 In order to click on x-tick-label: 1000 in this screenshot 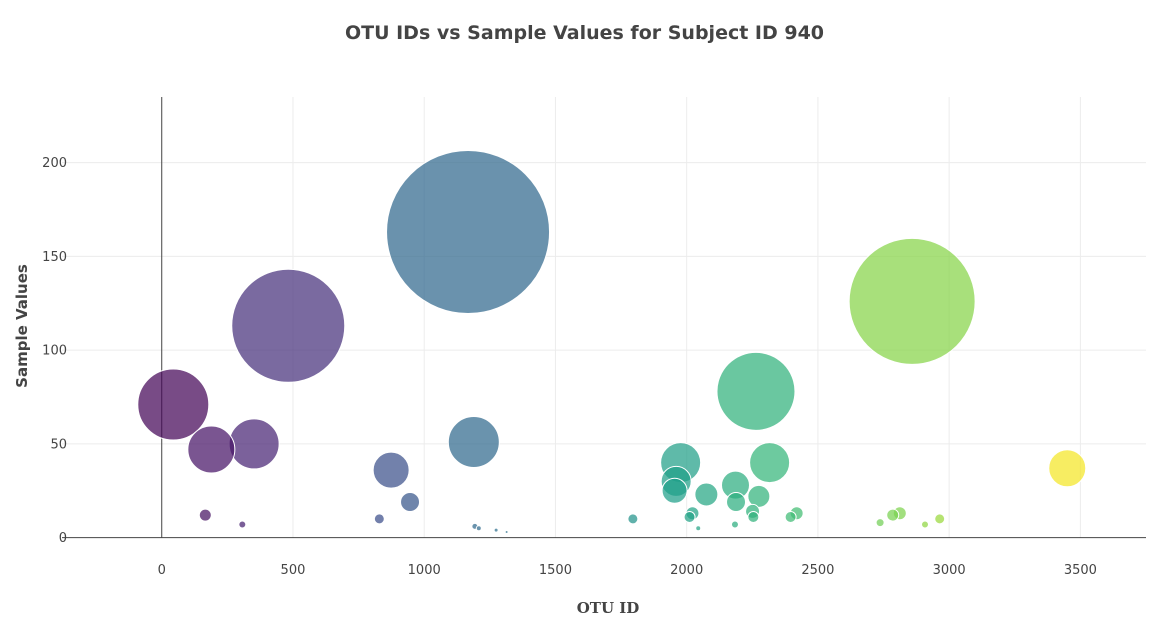, I will do `click(424, 570)`.